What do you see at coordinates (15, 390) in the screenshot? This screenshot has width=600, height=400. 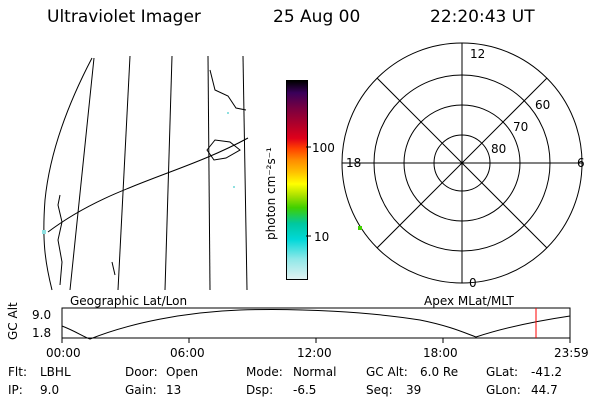 I see `ip-label: IP:` at bounding box center [15, 390].